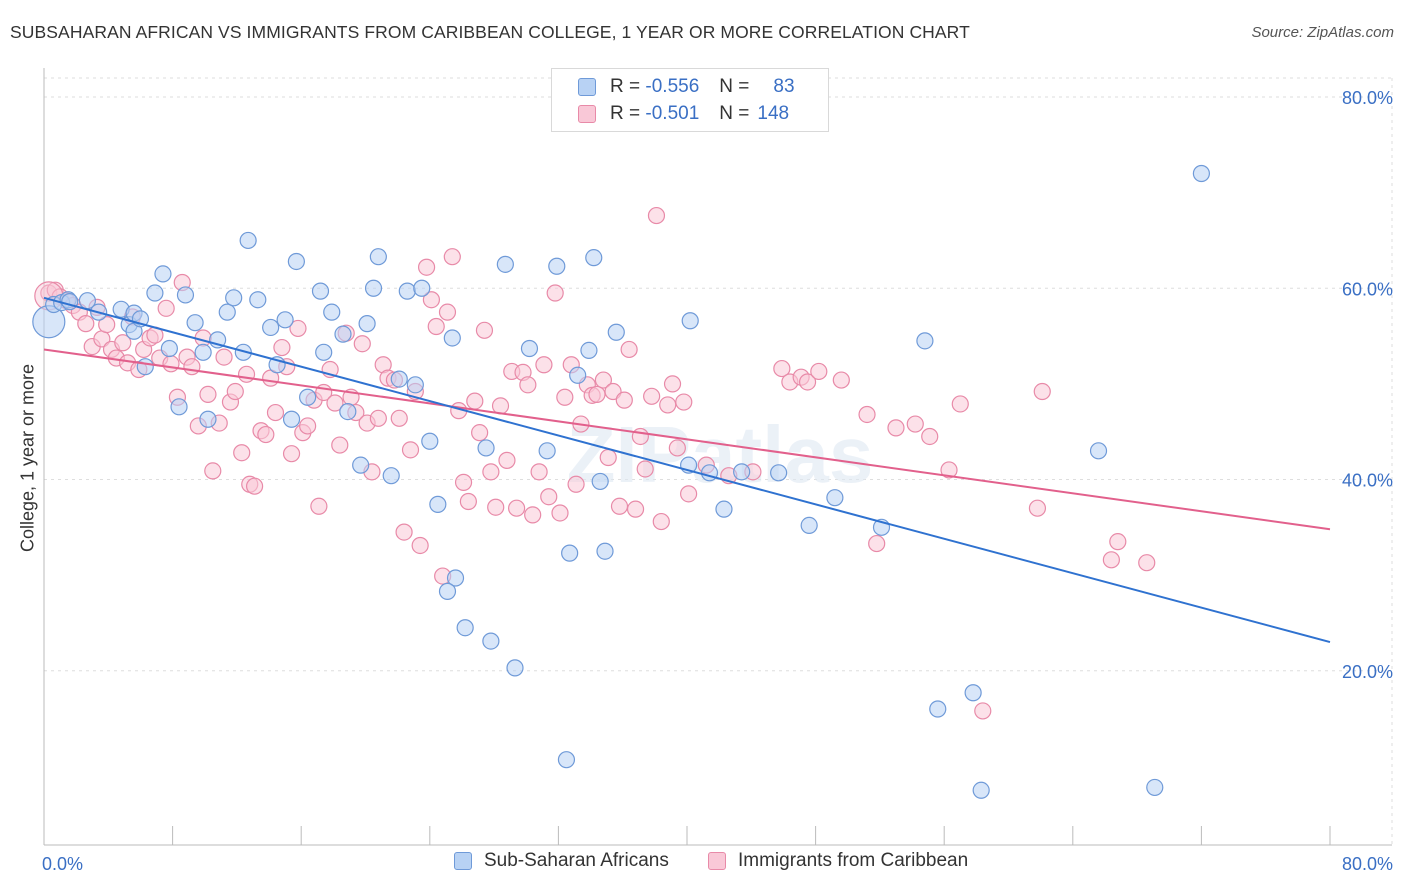 The width and height of the screenshot is (1406, 892). What do you see at coordinates (27, 458) in the screenshot?
I see `y-axis-label: College, 1 year or more` at bounding box center [27, 458].